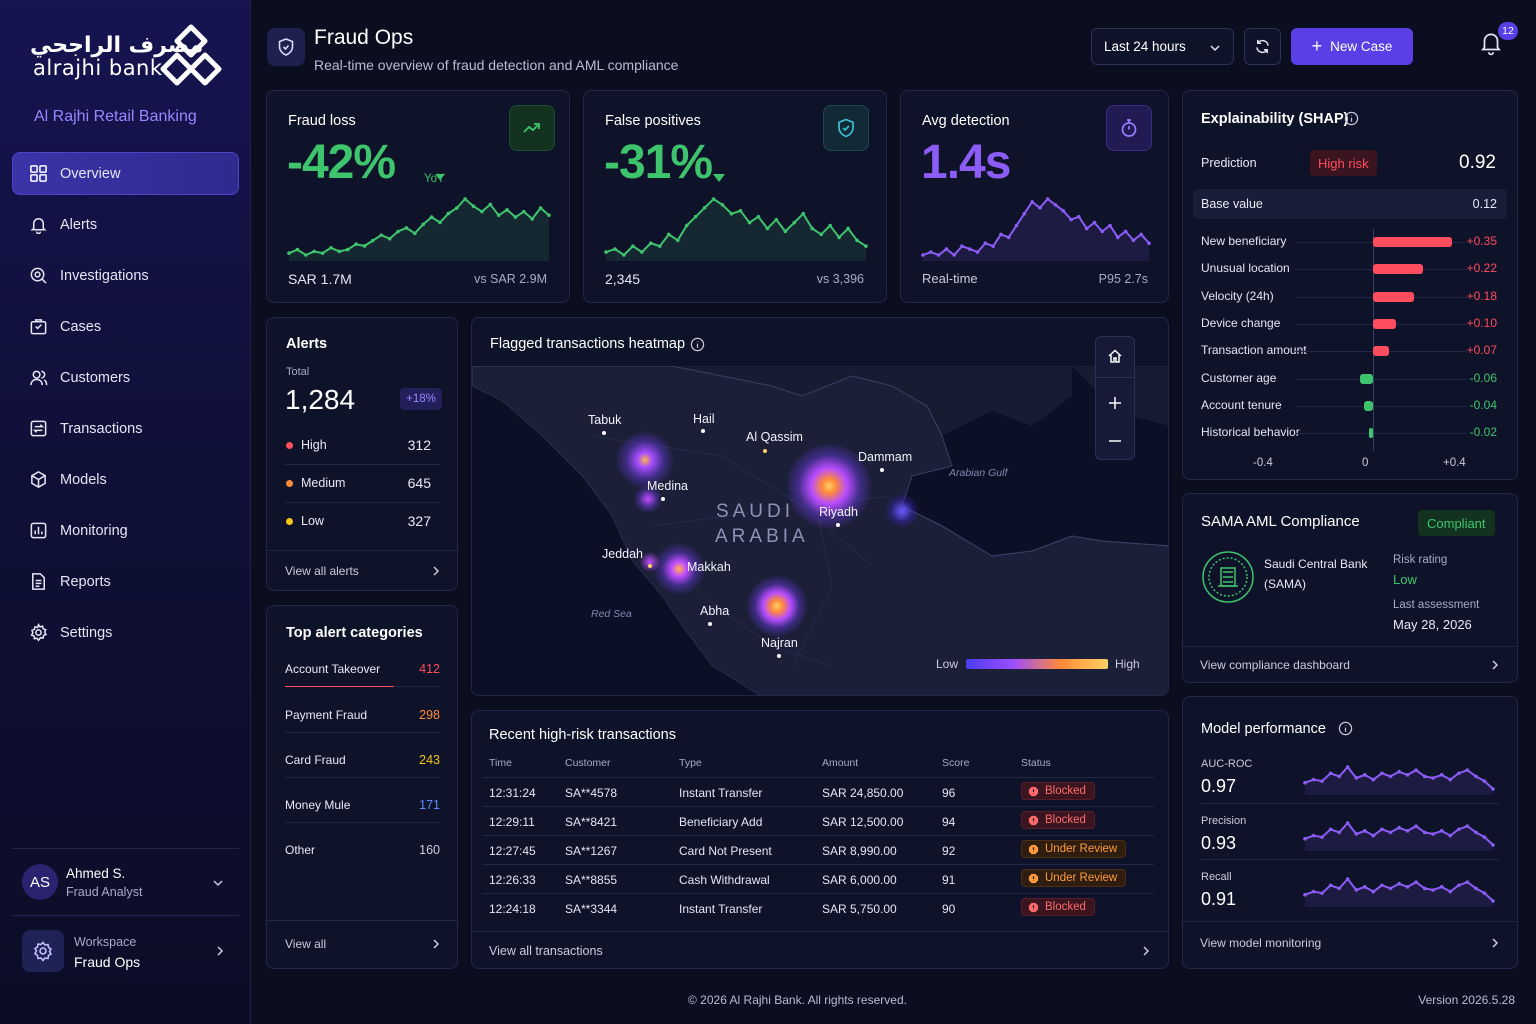 The width and height of the screenshot is (1536, 1024). Describe the element at coordinates (1491, 44) in the screenshot. I see `bell-icon` at that location.